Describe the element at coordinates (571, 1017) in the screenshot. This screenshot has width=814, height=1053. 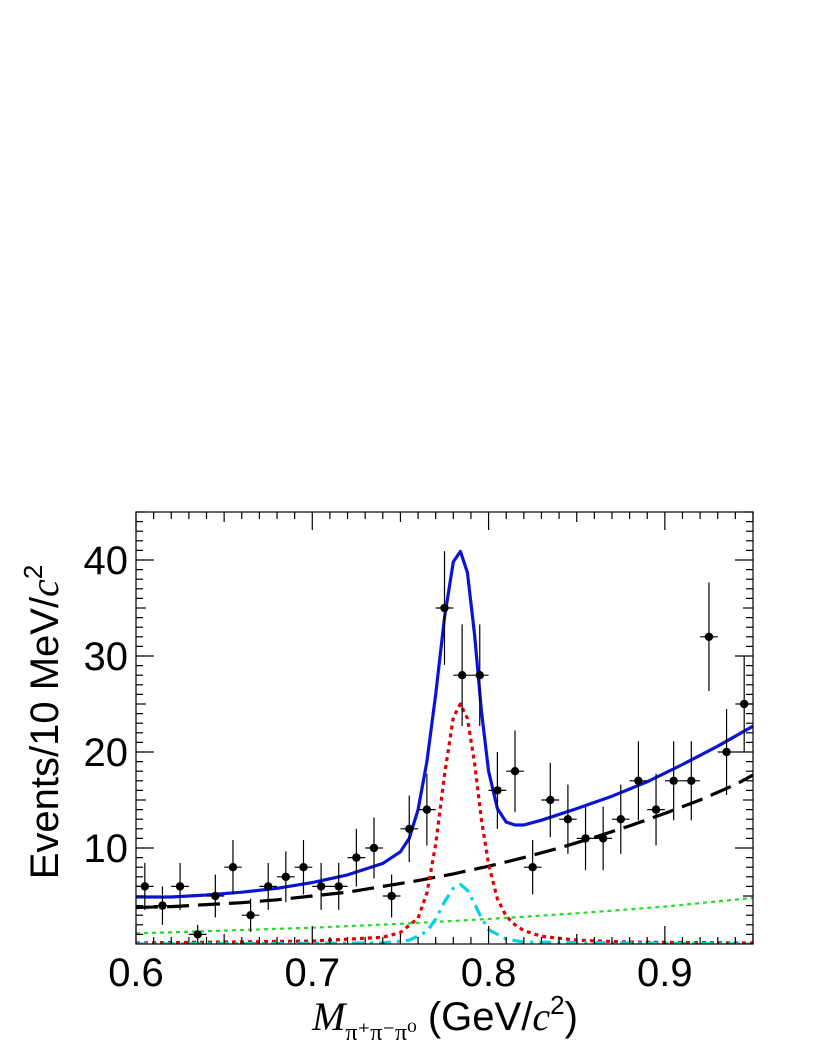
I see `x-axis-unit-close: )` at that location.